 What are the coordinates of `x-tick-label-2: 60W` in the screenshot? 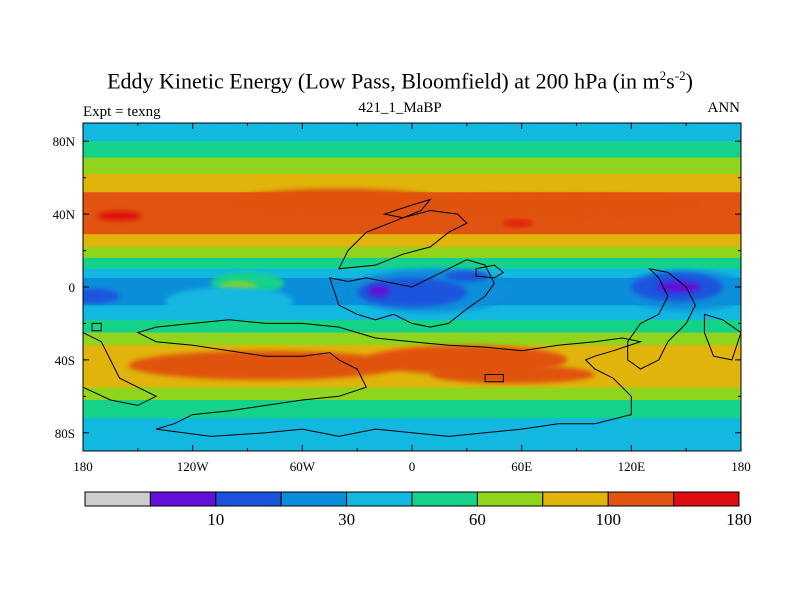 It's located at (303, 466).